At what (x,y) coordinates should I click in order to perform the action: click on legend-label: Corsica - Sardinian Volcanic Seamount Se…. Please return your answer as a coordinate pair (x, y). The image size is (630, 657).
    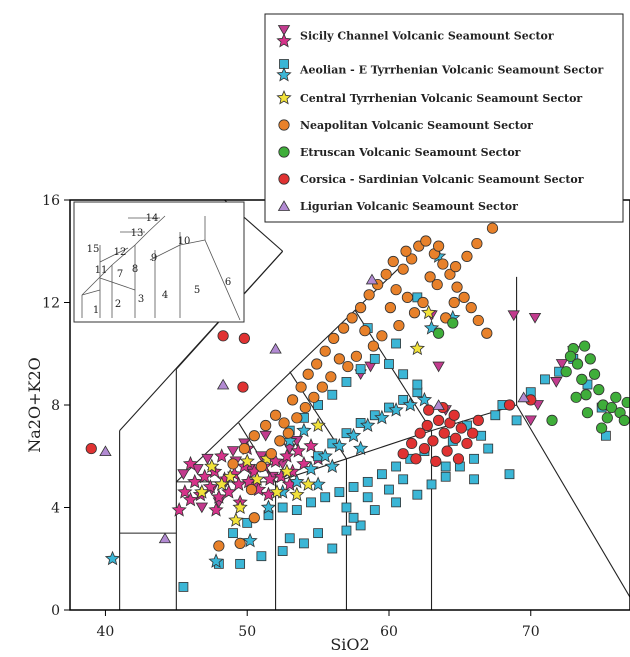
    Looking at the image, I should click on (442, 179).